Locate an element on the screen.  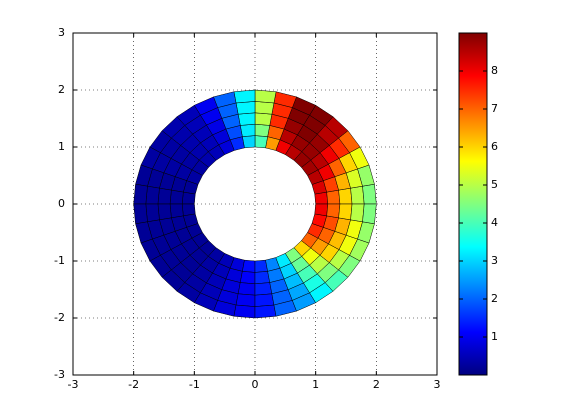
x-tick-label: -3 is located at coordinates (73, 384).